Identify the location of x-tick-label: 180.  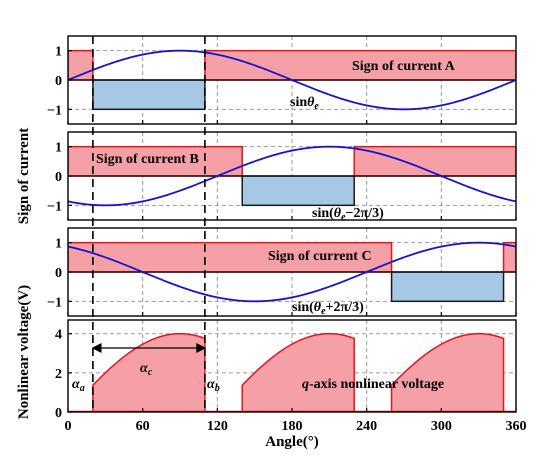
(292, 426).